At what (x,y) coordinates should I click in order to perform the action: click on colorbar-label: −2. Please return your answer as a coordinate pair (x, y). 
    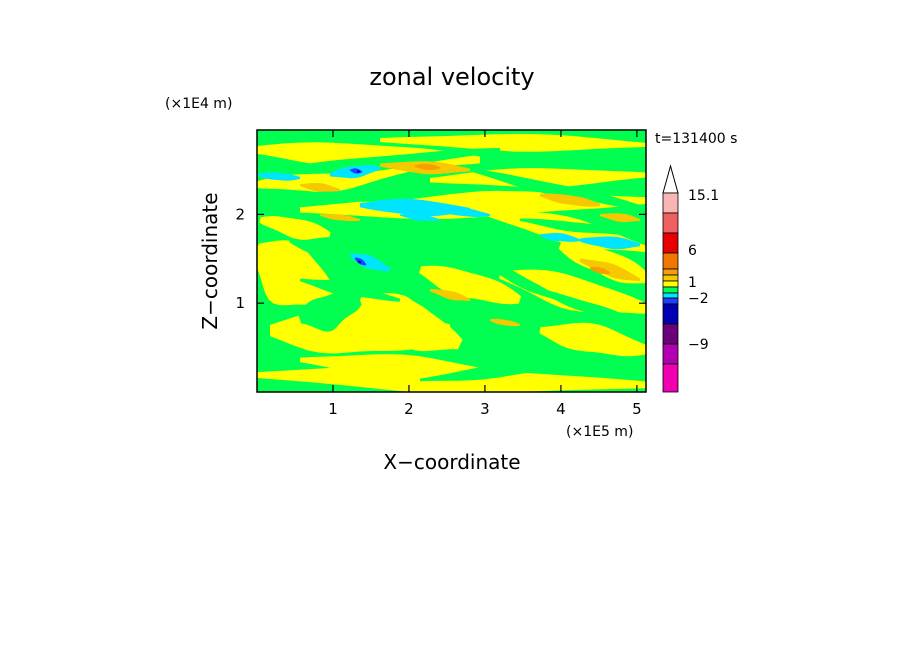
    Looking at the image, I should click on (698, 299).